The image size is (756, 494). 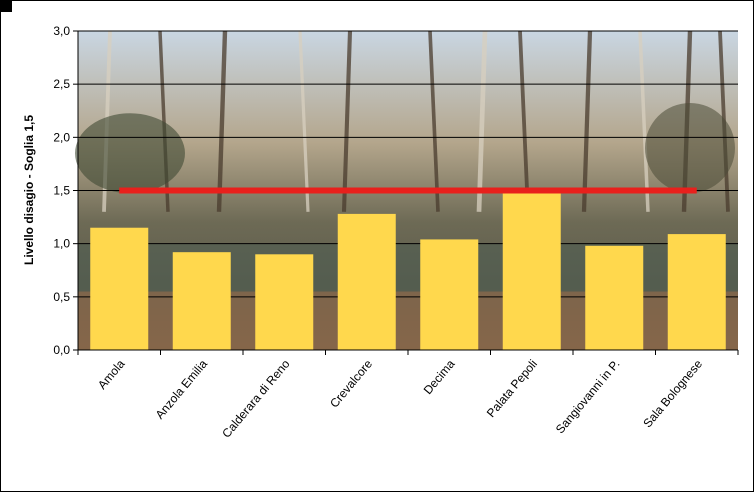 What do you see at coordinates (111, 374) in the screenshot?
I see `x-tick-label: Amola` at bounding box center [111, 374].